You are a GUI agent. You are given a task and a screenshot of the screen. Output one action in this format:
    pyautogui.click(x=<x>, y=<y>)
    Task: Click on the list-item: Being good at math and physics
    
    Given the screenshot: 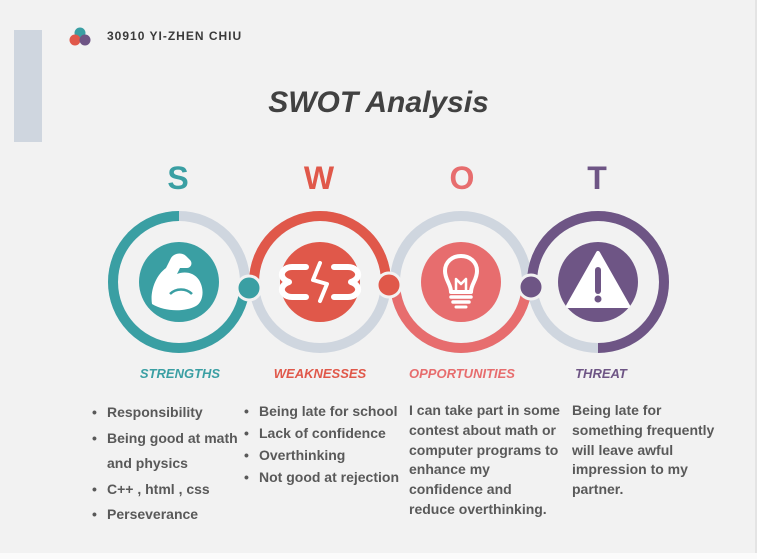 What is the action you would take?
    pyautogui.click(x=167, y=451)
    